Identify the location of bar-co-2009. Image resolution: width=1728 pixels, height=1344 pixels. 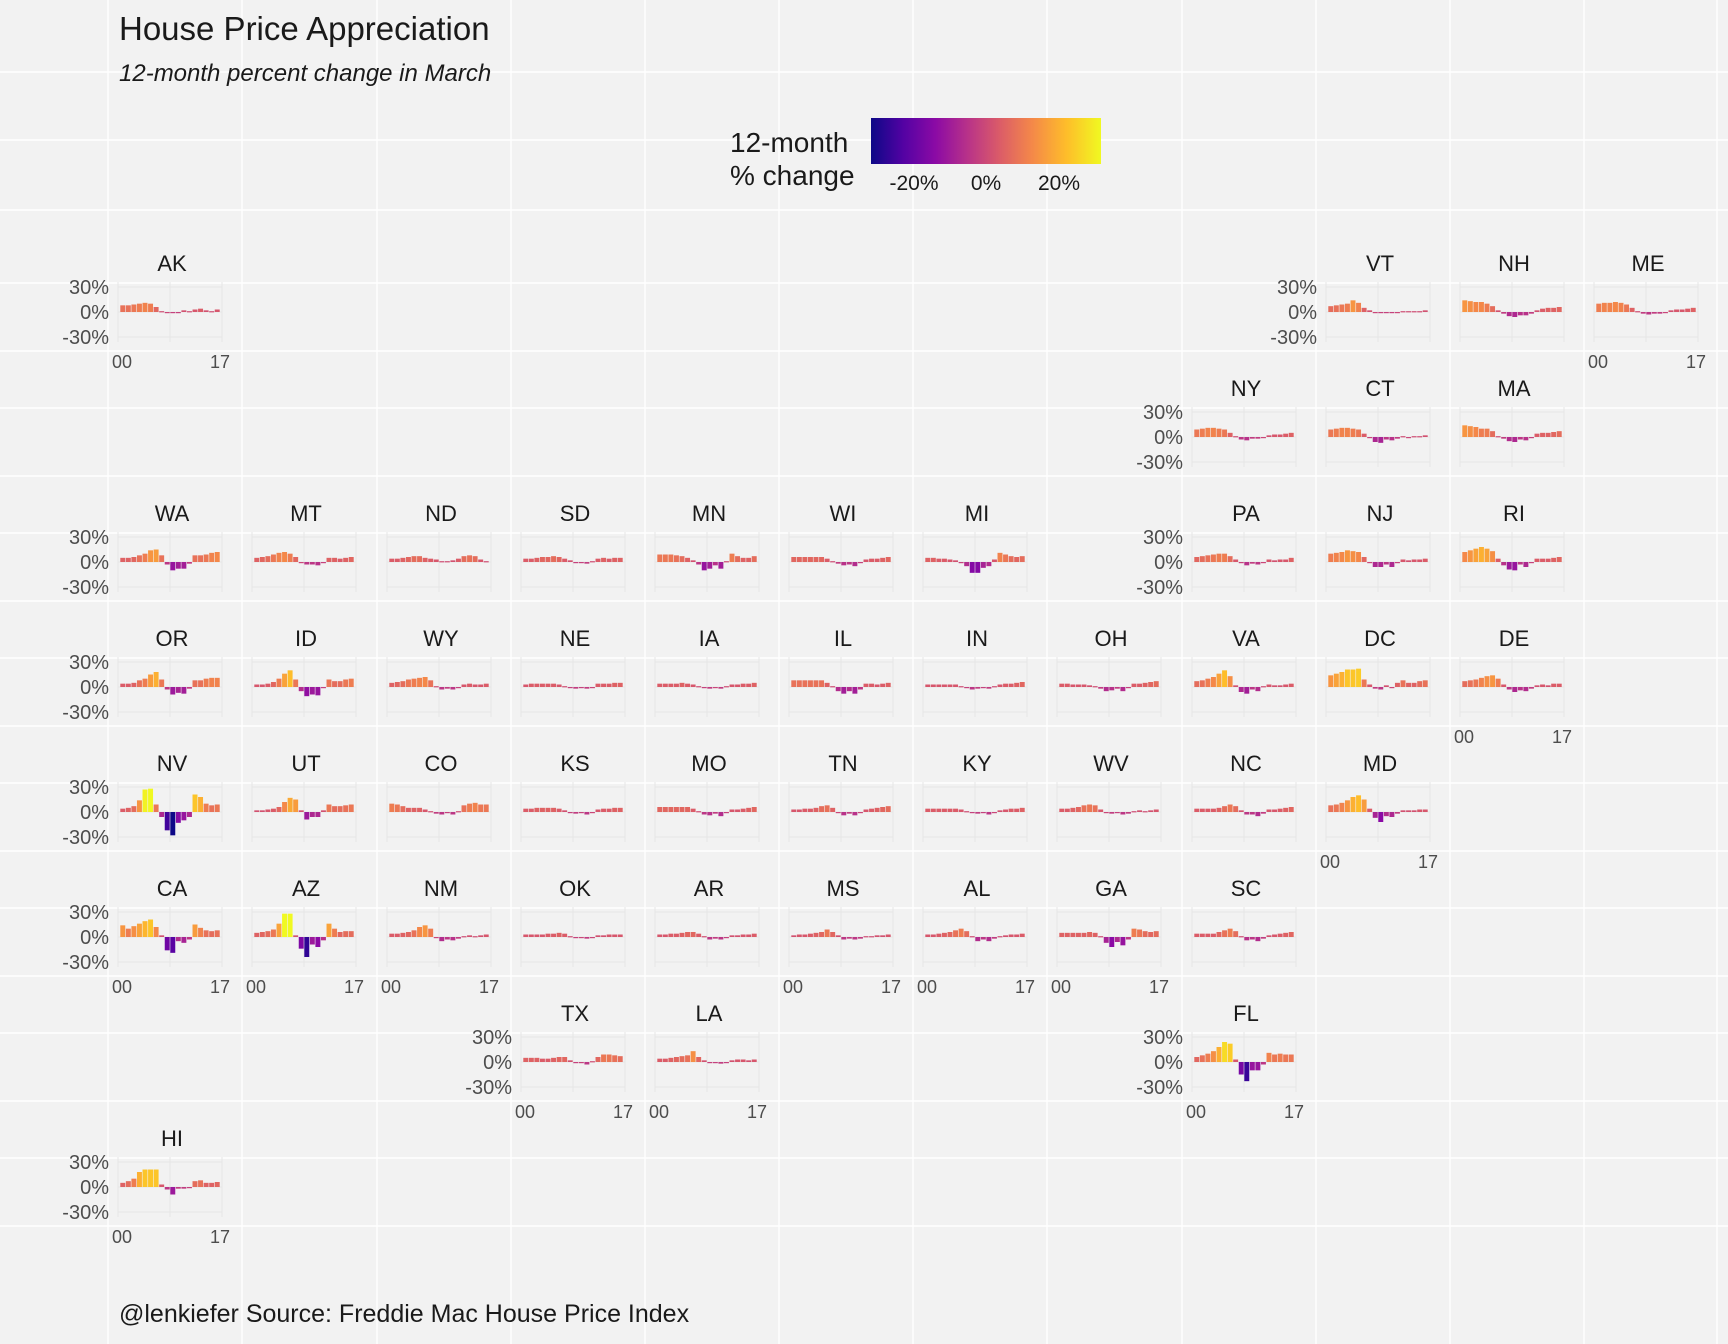
(442, 813).